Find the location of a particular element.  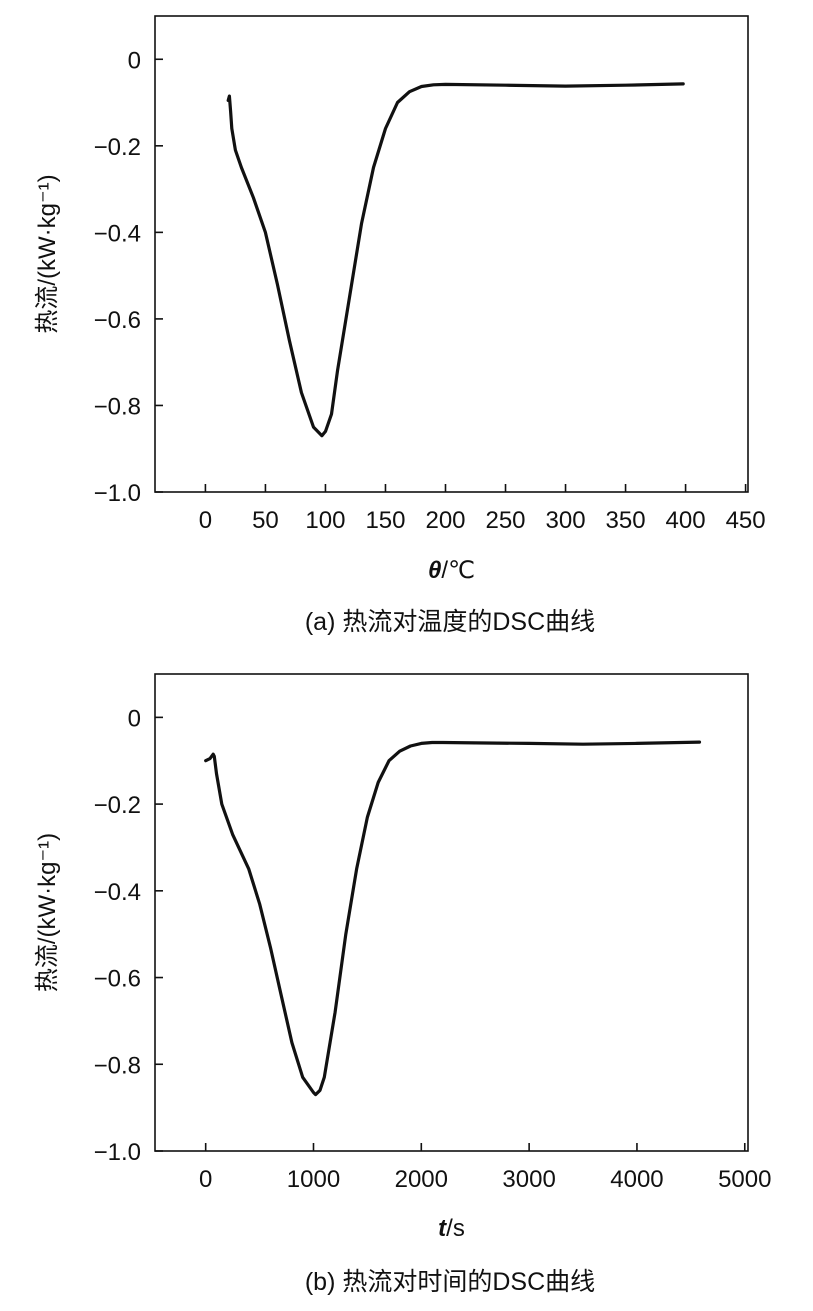

x-tick-label: 5000 is located at coordinates (744, 1179).